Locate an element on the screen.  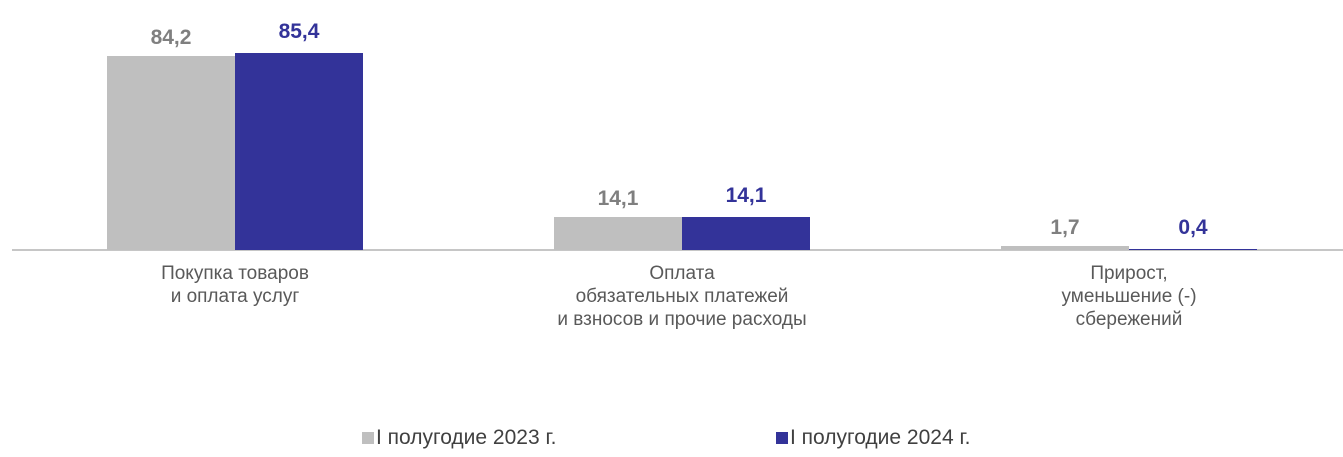
category-label-2: Прирост, уменьшение (-) сбережений is located at coordinates (1128, 296).